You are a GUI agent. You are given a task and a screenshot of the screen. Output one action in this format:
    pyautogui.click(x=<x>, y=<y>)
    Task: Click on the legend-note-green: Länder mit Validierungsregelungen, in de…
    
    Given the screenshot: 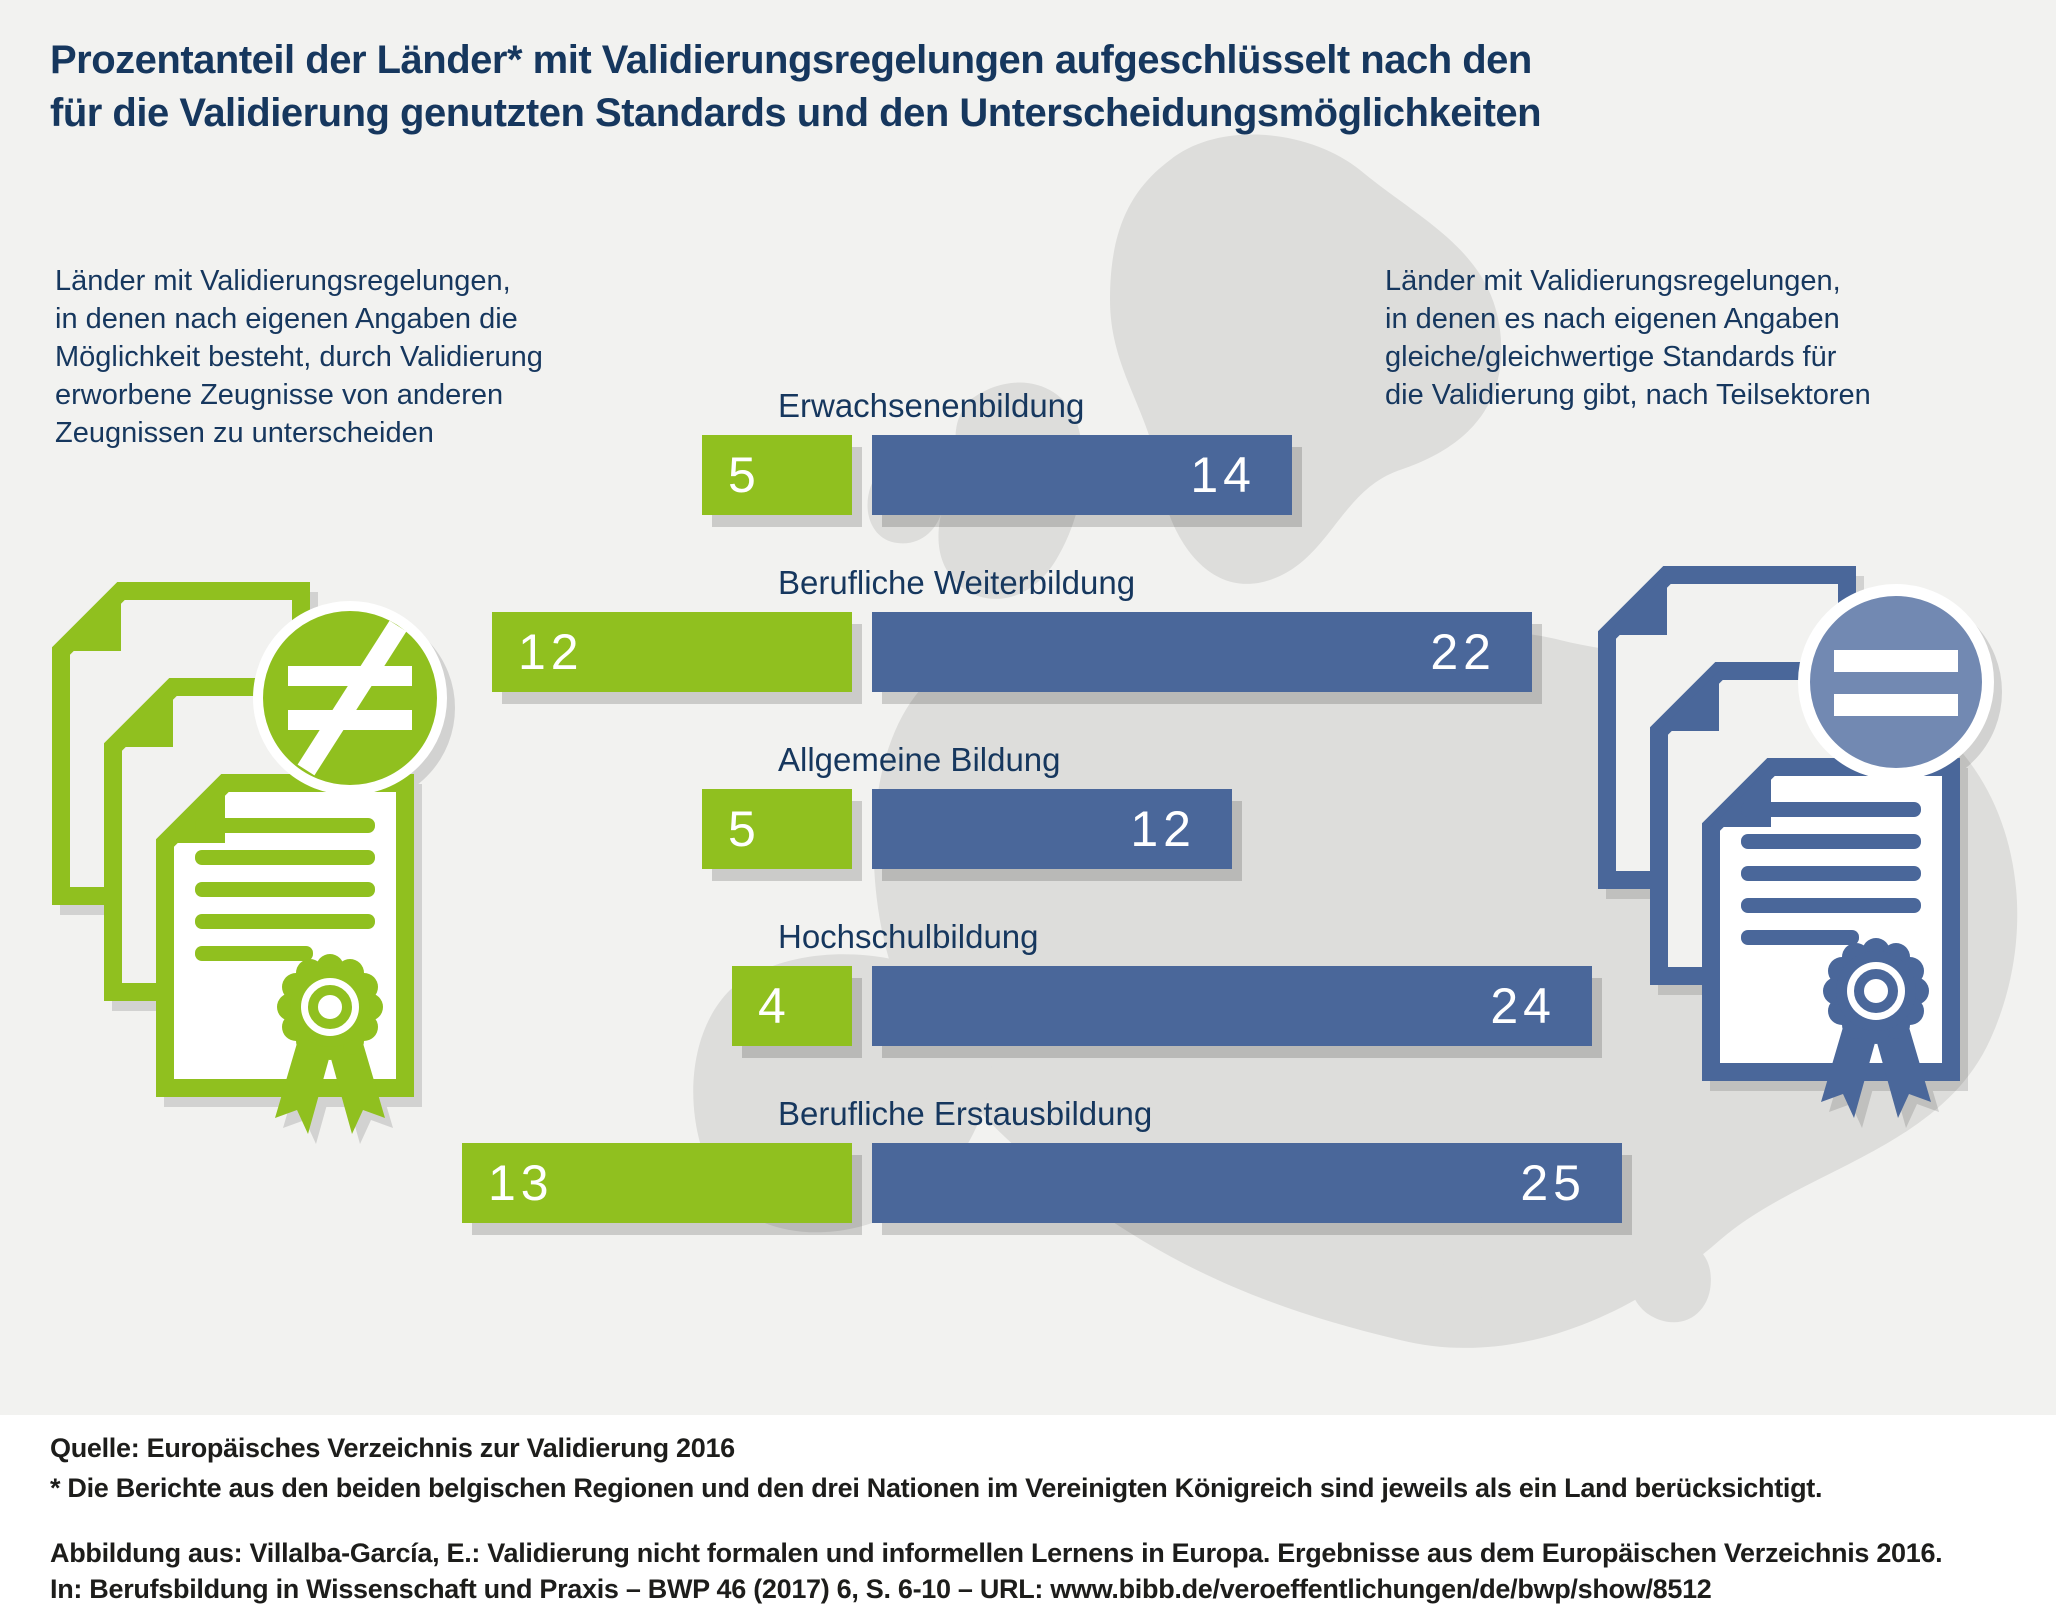 What is the action you would take?
    pyautogui.click(x=299, y=357)
    